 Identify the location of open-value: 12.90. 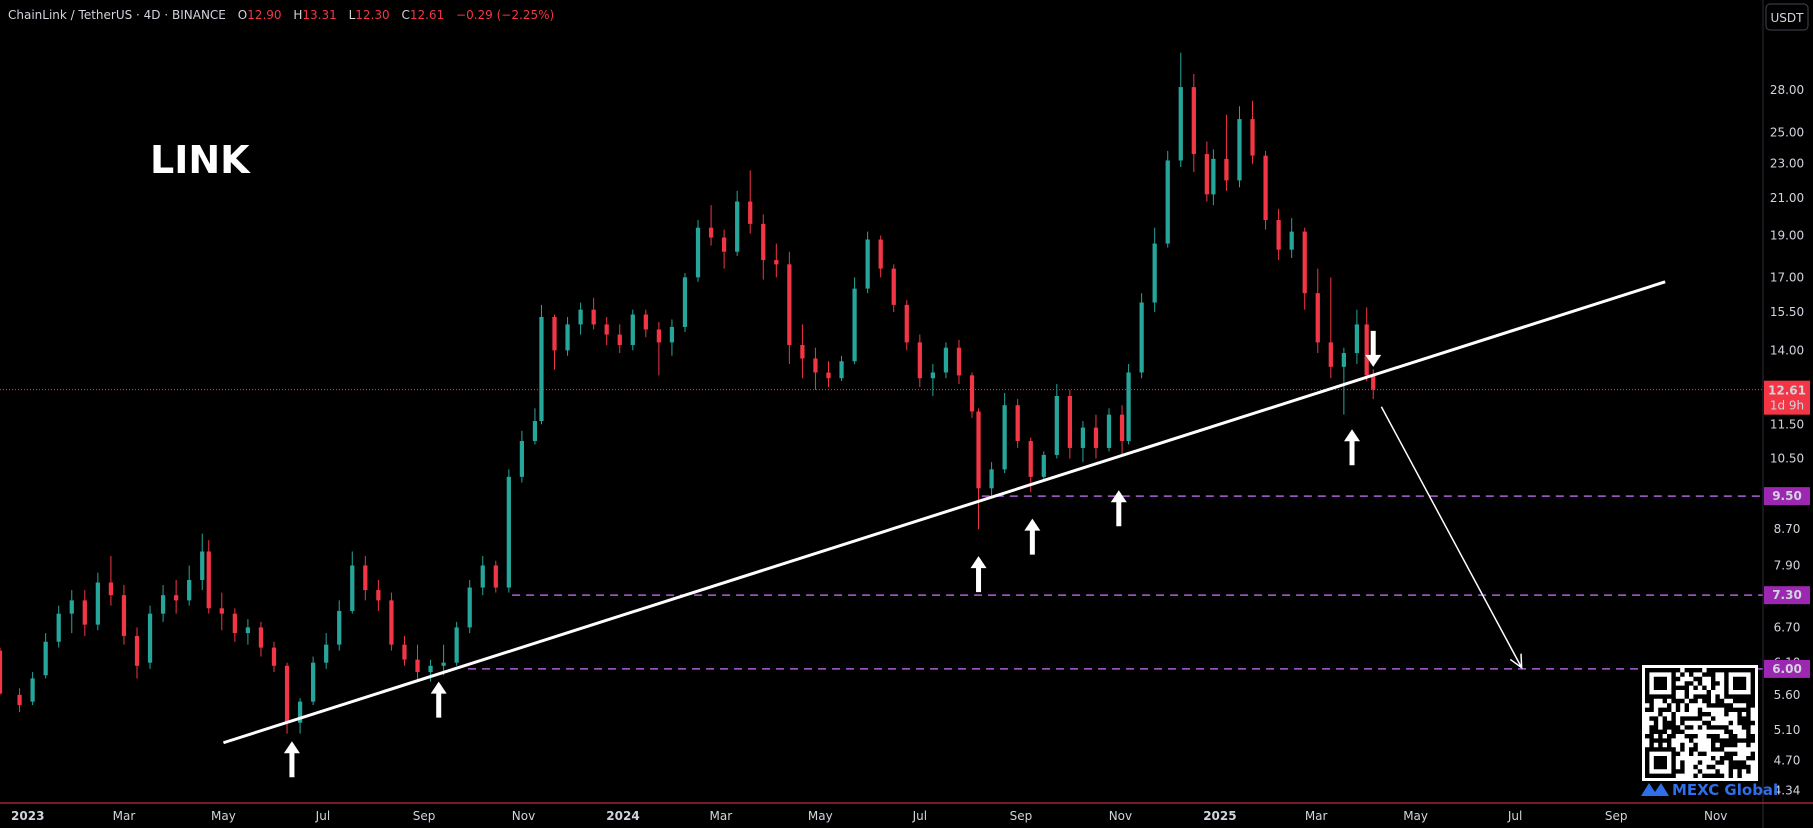
(264, 15).